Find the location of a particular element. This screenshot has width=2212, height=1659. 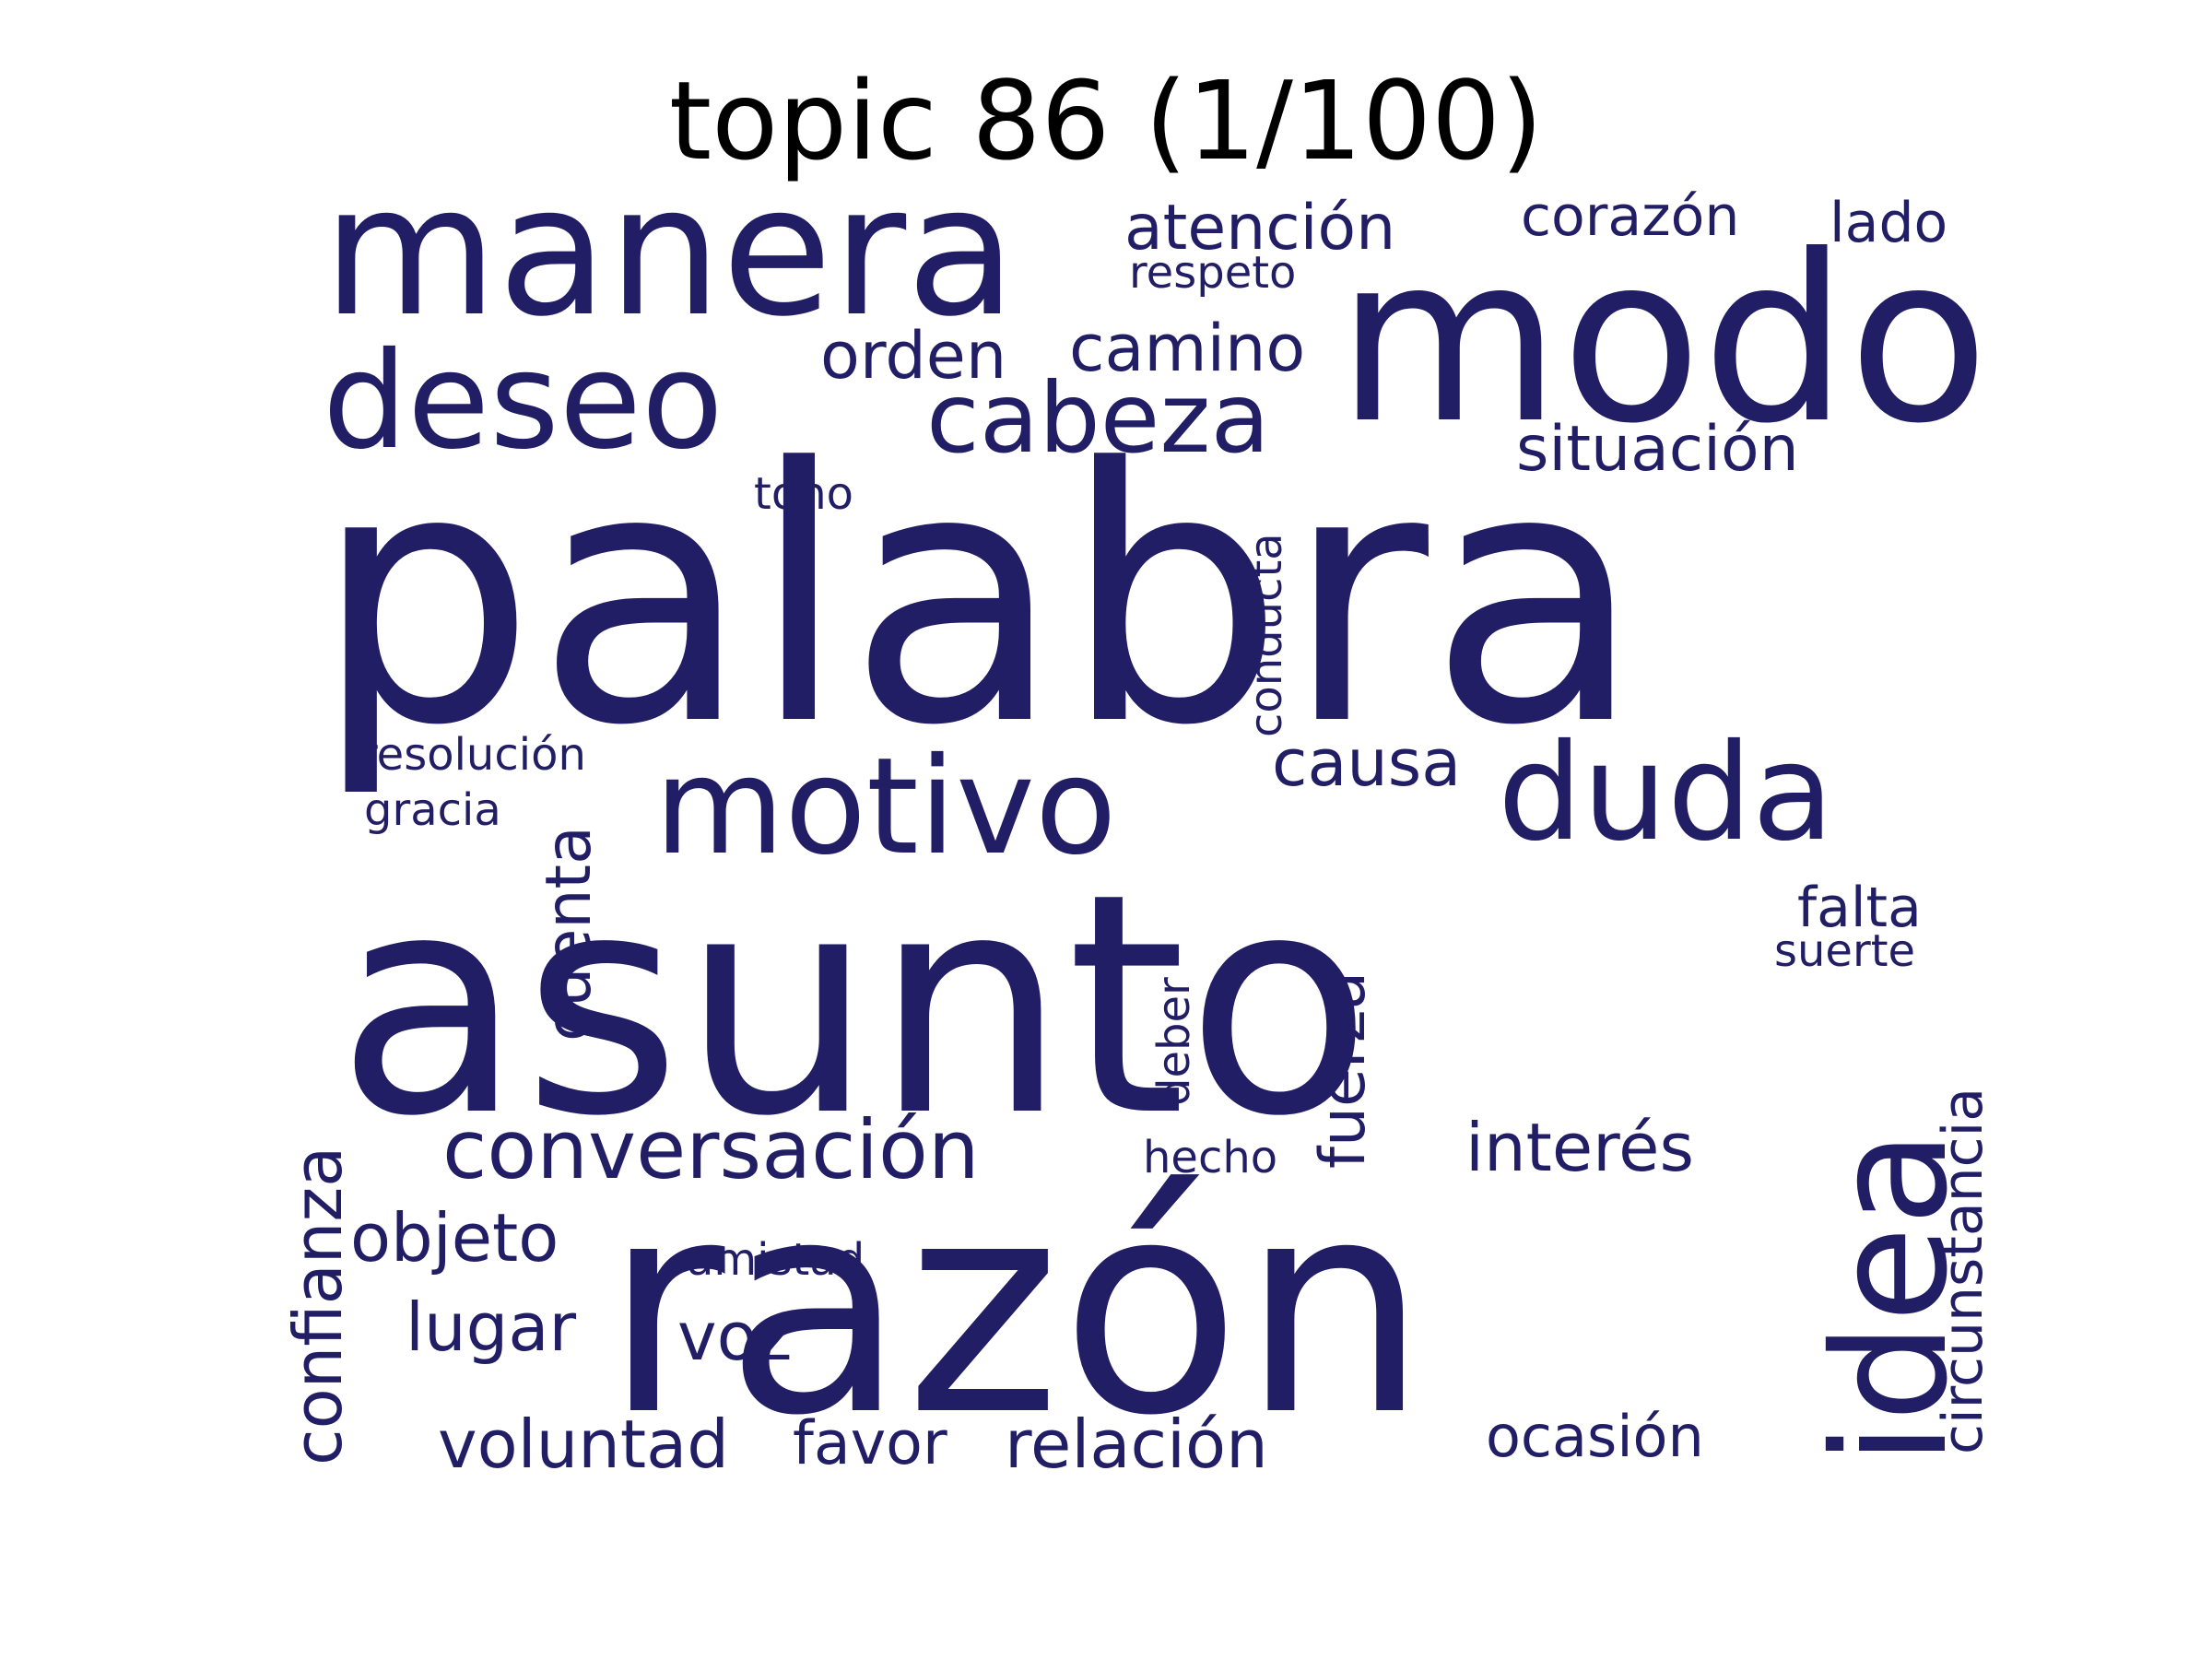

word-modo: modo is located at coordinates (1662, 340).